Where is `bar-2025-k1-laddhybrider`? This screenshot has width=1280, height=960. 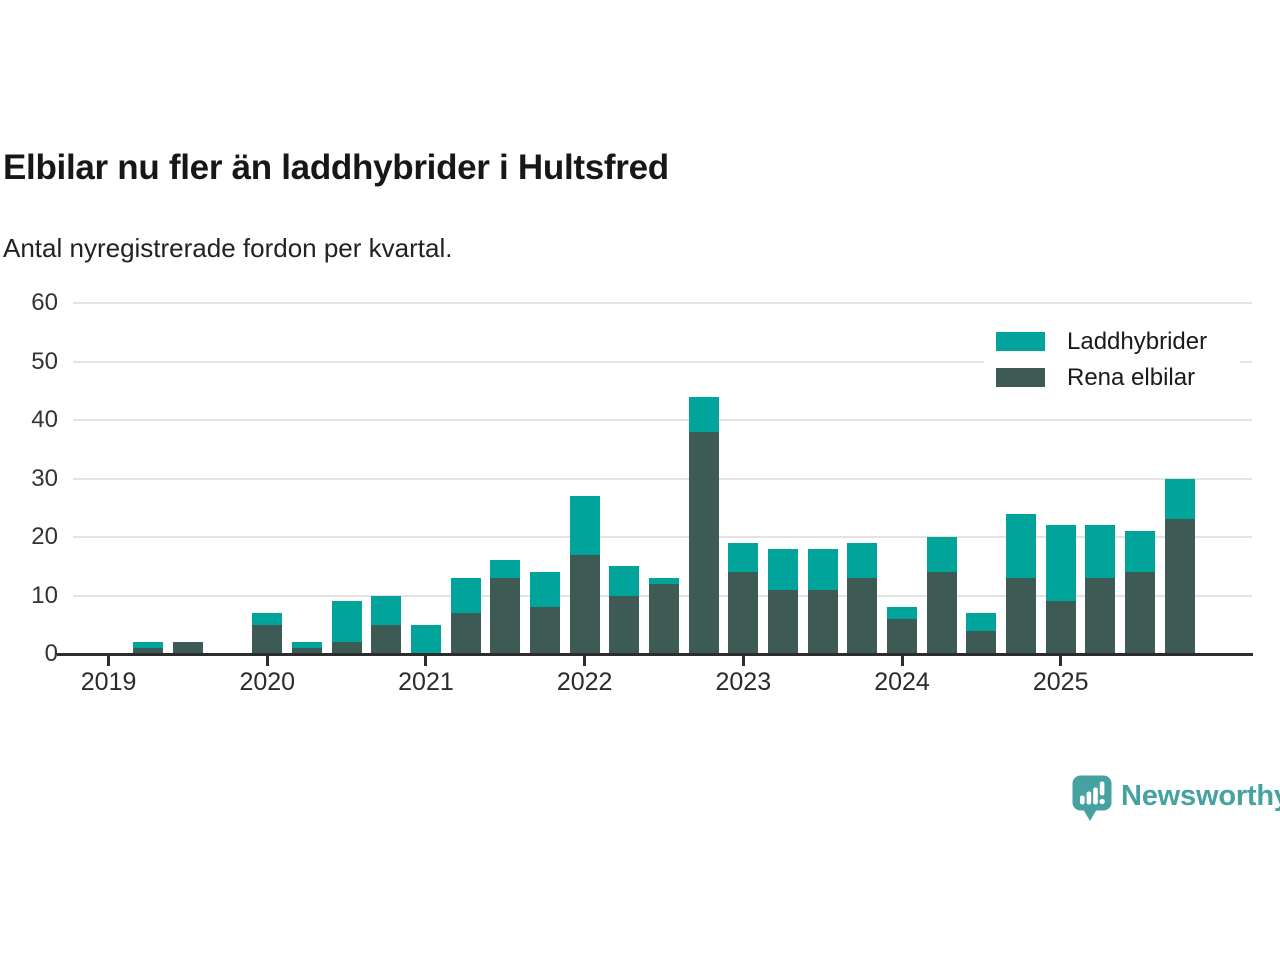
bar-2025-k1-laddhybrider is located at coordinates (1060, 563).